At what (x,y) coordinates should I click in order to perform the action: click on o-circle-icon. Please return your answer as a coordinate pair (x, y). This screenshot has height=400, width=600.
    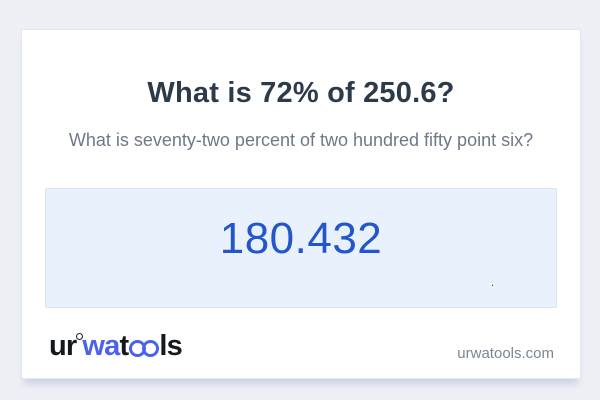
    Looking at the image, I should click on (151, 348).